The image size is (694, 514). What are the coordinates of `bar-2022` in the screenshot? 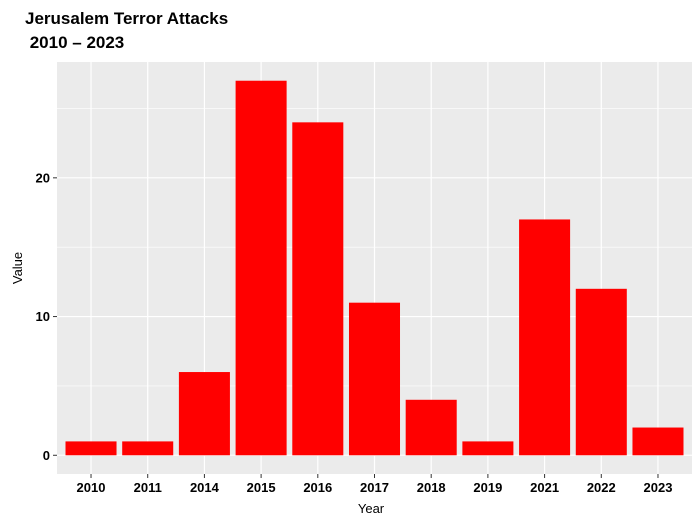 It's located at (601, 372).